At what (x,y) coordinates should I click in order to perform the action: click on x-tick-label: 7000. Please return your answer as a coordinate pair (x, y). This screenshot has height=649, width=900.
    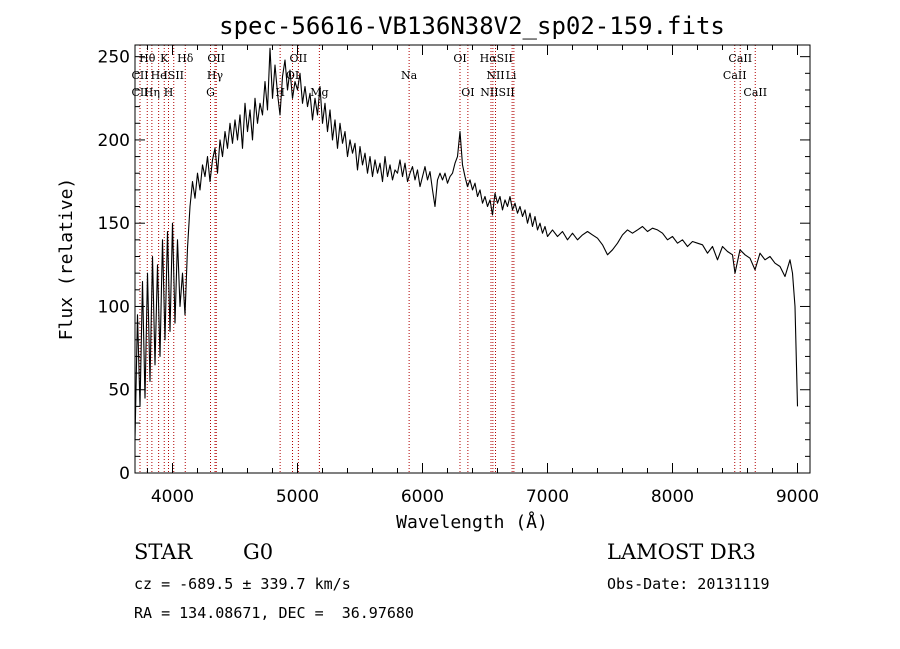
    Looking at the image, I should click on (547, 497).